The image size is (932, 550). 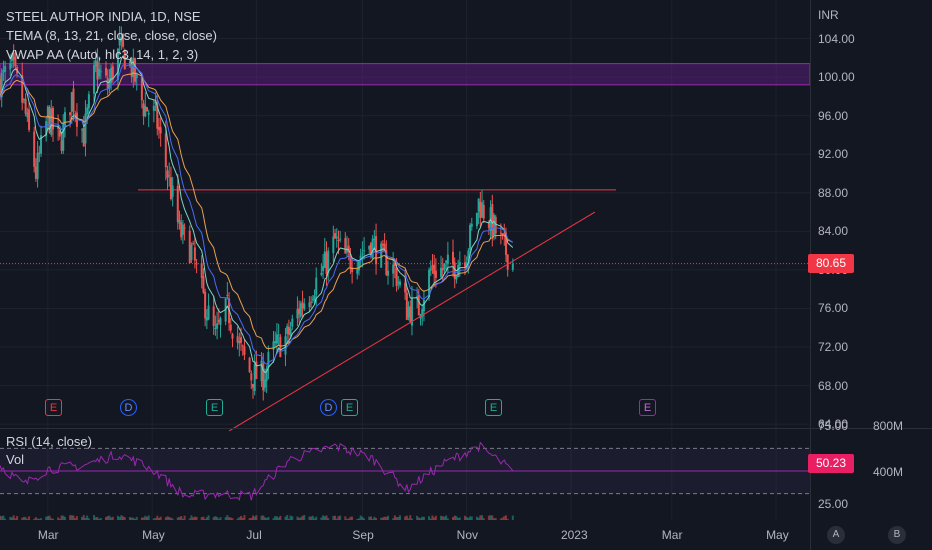 What do you see at coordinates (257, 517) in the screenshot?
I see `volume-bars` at bounding box center [257, 517].